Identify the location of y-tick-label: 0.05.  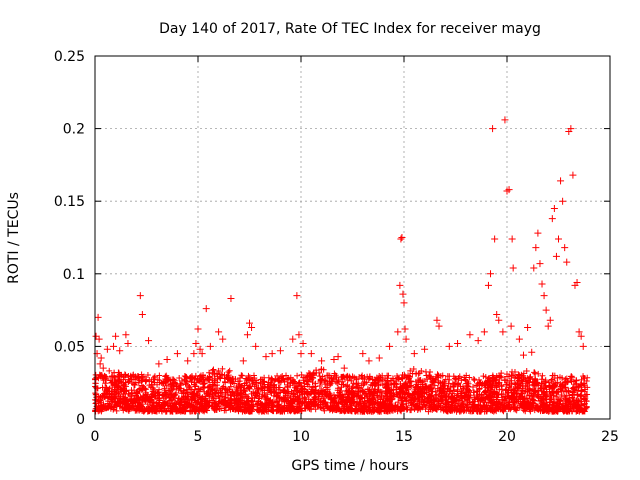
(69, 347).